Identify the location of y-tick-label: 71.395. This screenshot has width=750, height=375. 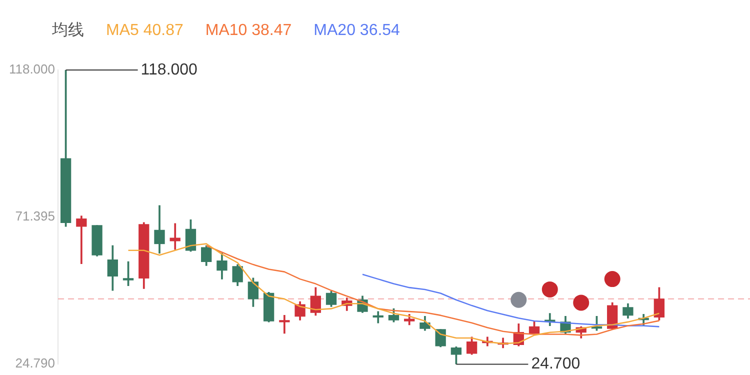
(35, 216).